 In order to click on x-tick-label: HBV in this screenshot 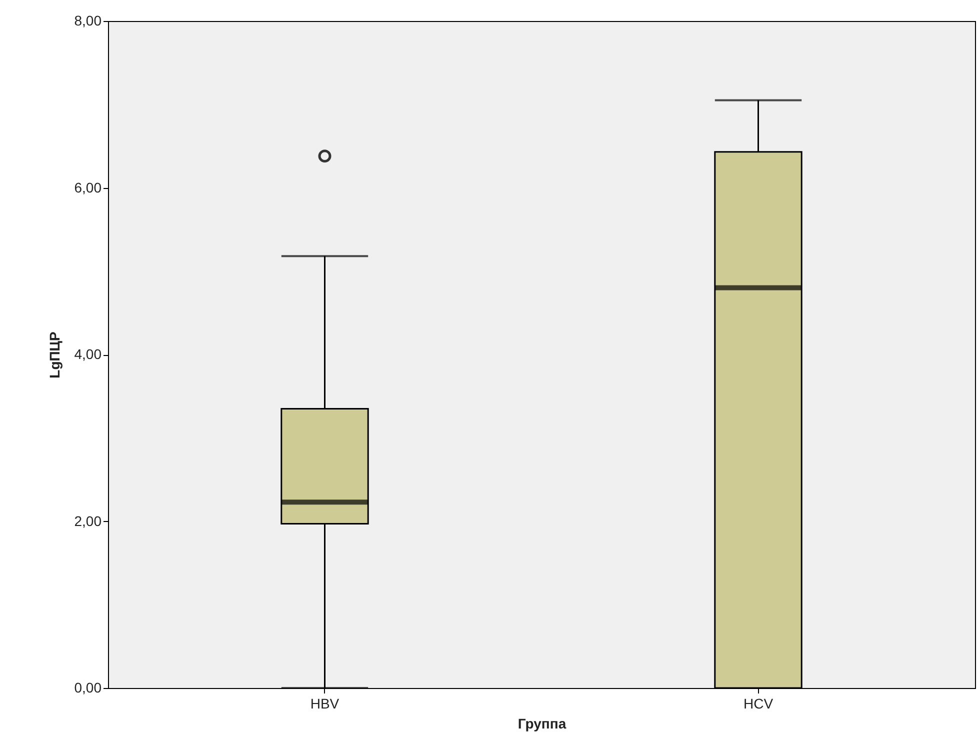, I will do `click(325, 704)`.